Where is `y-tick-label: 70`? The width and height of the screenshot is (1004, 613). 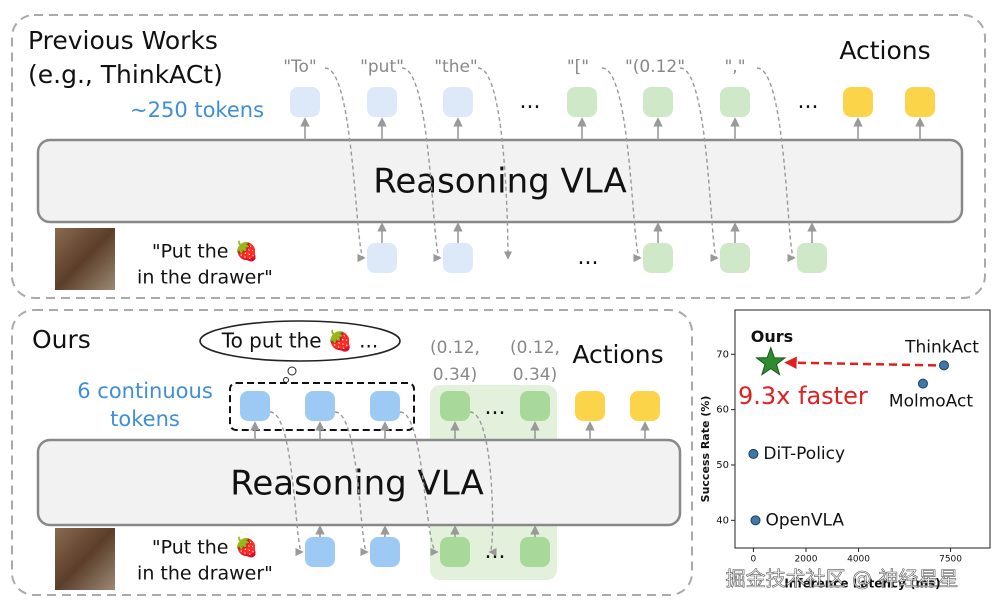
y-tick-label: 70 is located at coordinates (722, 354).